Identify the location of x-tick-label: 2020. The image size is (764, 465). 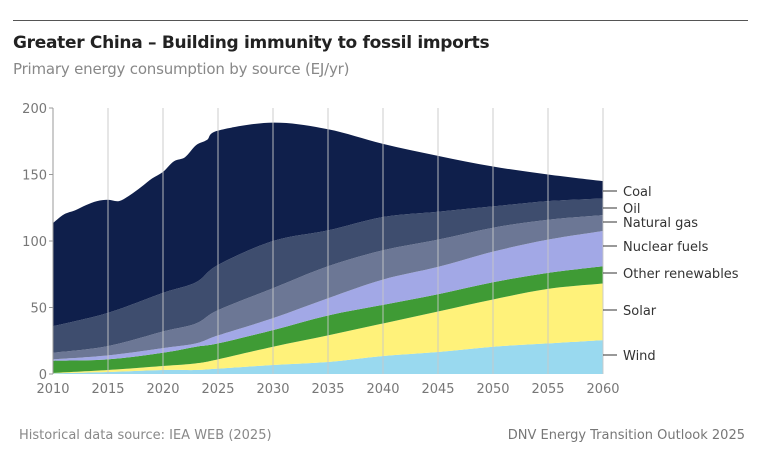
(162, 389).